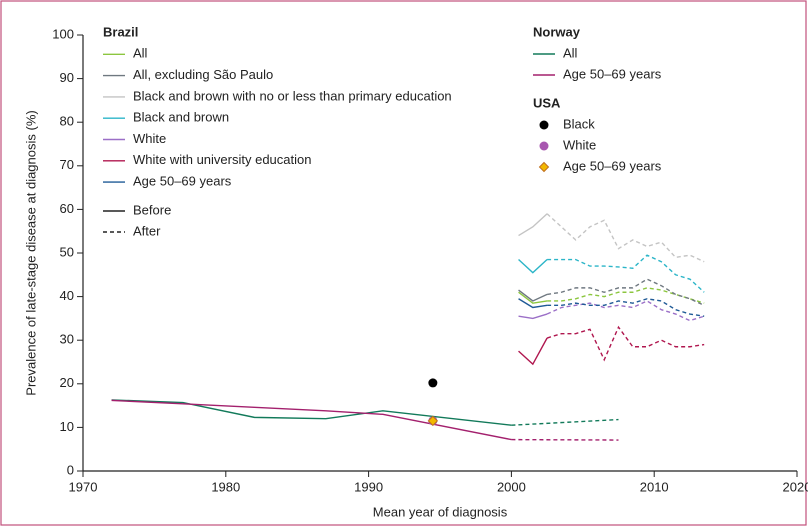  What do you see at coordinates (63, 33) in the screenshot?
I see `y-tick-label: 100` at bounding box center [63, 33].